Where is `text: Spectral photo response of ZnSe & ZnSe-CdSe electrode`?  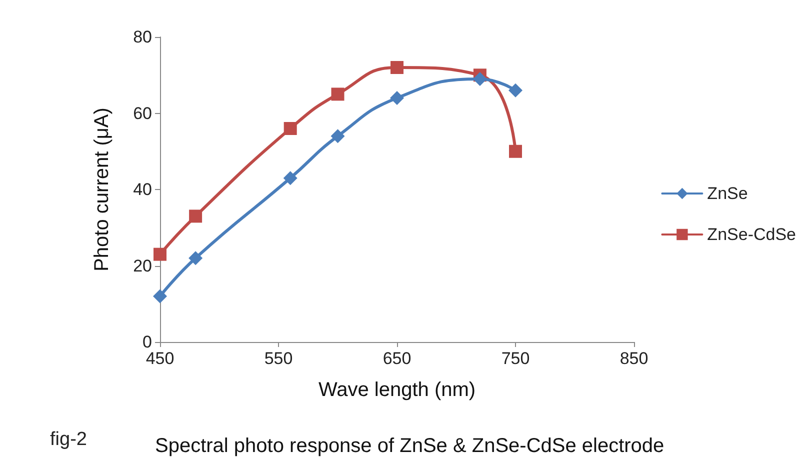 text: Spectral photo response of ZnSe & ZnSe-CdSe electrode is located at coordinates (409, 446).